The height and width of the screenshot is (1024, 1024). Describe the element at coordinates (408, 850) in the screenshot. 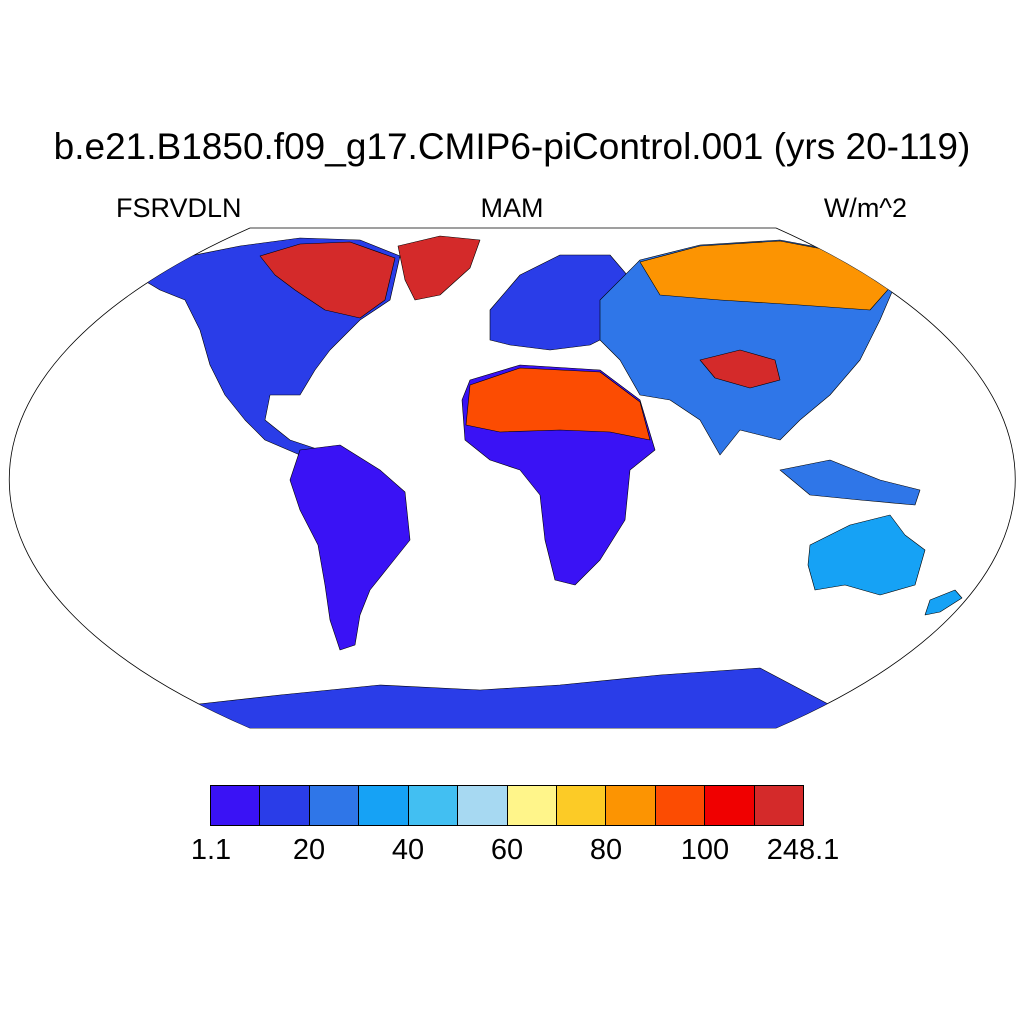

I see `colorbar-label: 40` at that location.